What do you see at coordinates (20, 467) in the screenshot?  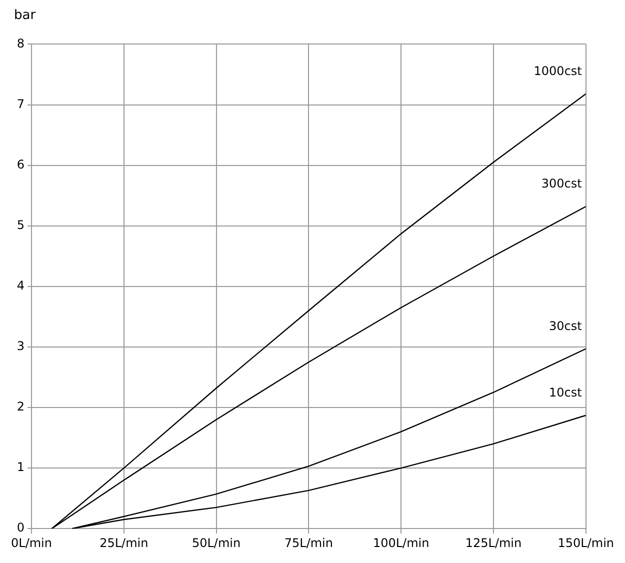 I see `y-tick-label: 1` at bounding box center [20, 467].